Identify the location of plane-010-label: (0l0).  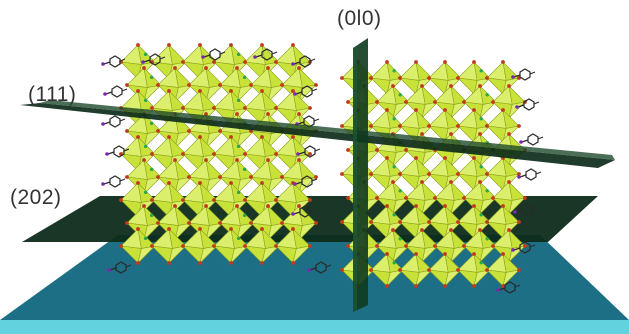
(359, 18).